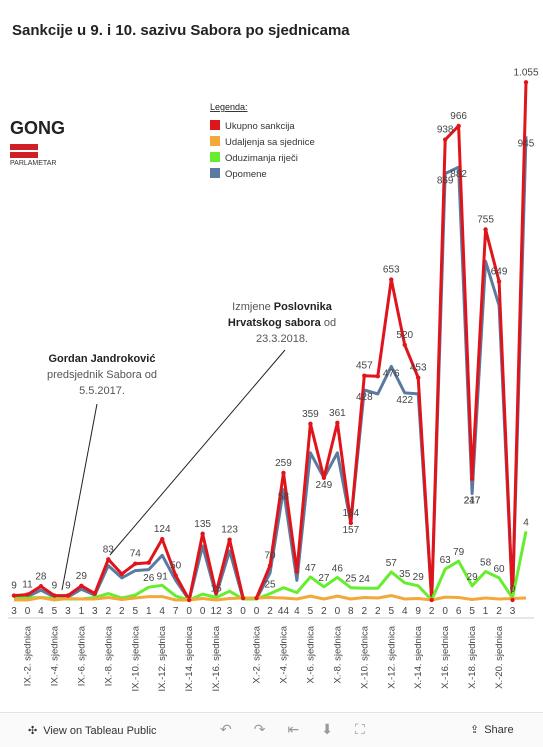 Image resolution: width=543 pixels, height=747 pixels. I want to click on point-label: 882, so click(458, 174).